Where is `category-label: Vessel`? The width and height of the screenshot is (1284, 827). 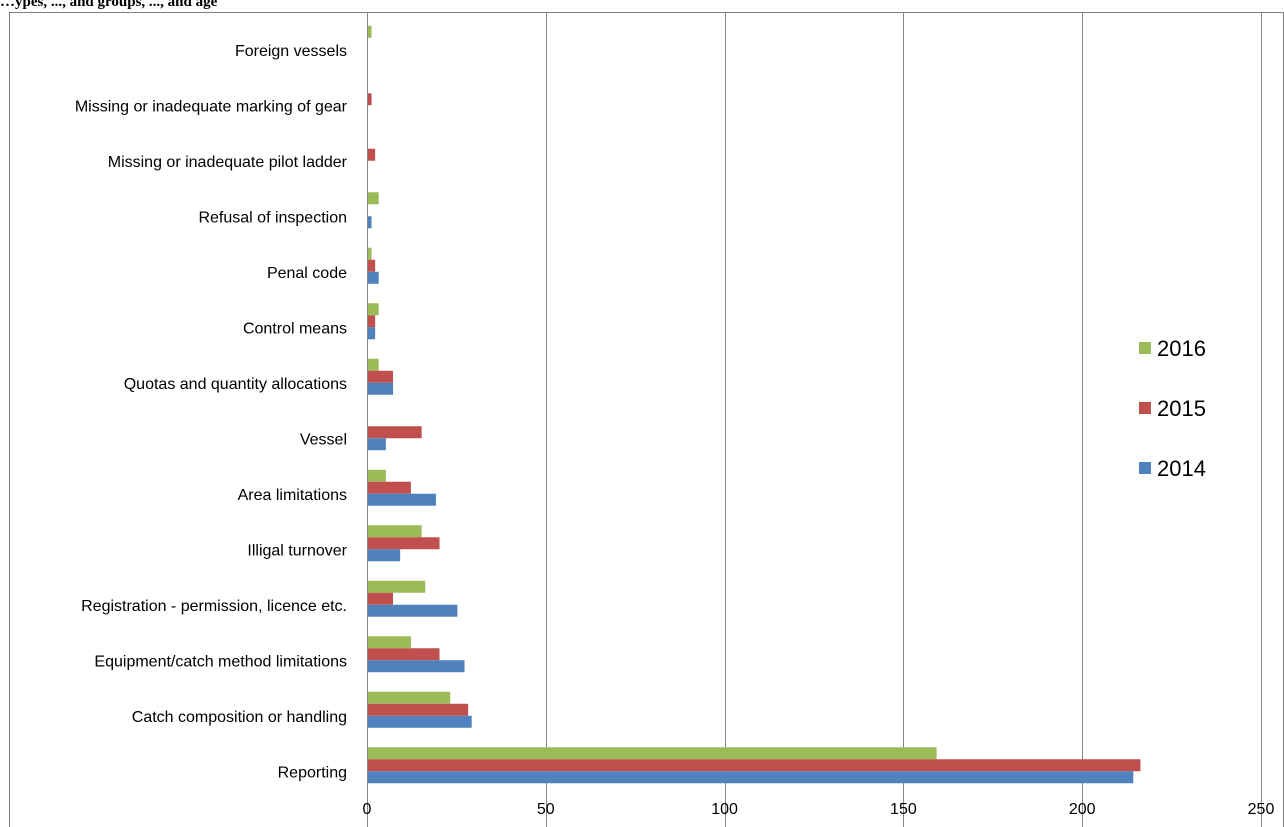 category-label: Vessel is located at coordinates (323, 439).